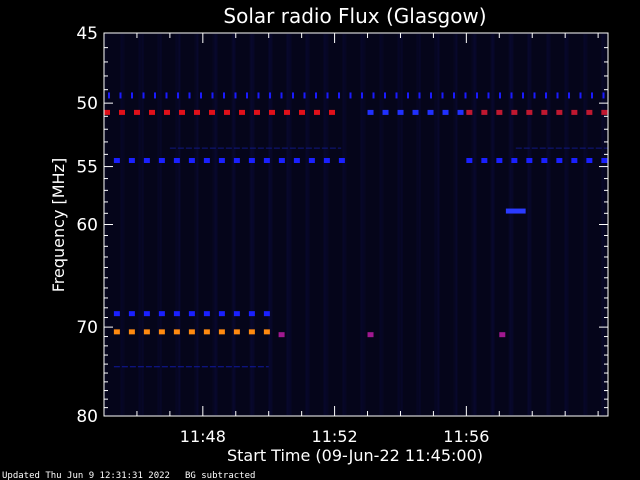 The height and width of the screenshot is (480, 640). I want to click on y-tick-label: 70, so click(87, 328).